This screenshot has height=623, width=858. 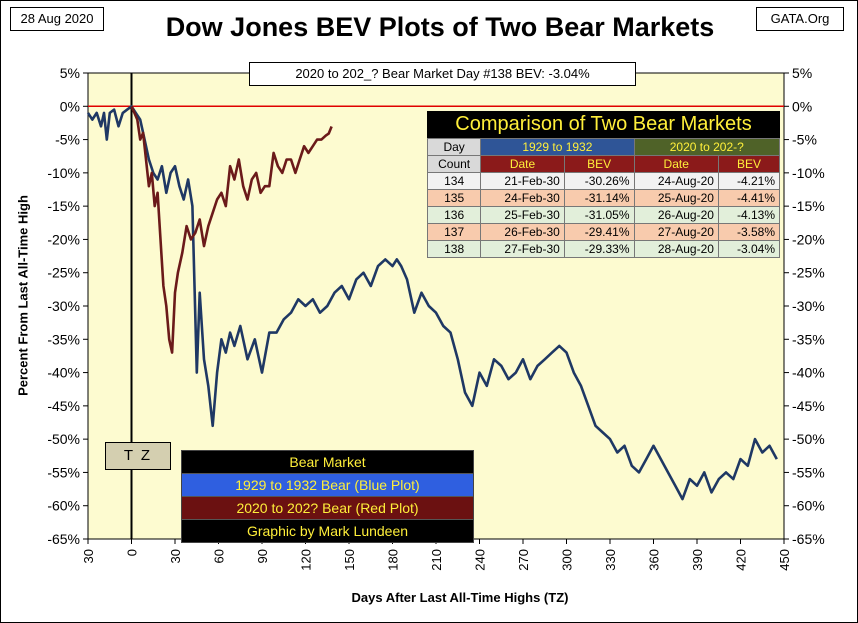 I want to click on date-2020-cell: 27-Aug-20, so click(x=676, y=232).